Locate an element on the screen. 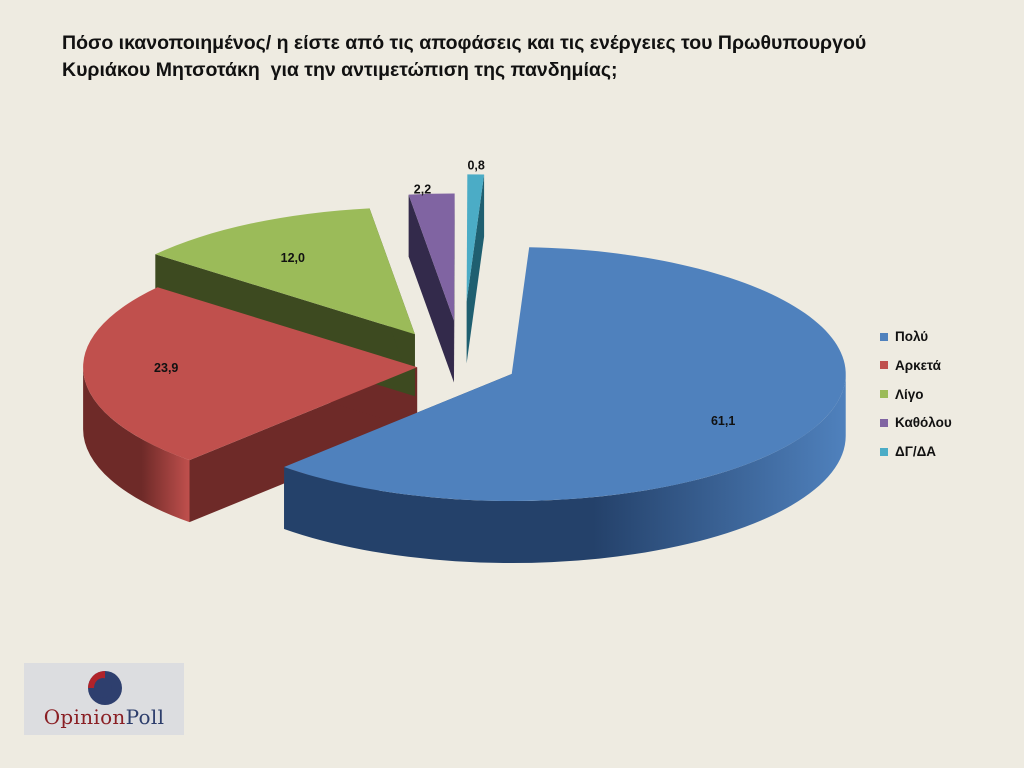 Image resolution: width=1024 pixels, height=768 pixels. logo-wordmark: OpinionPoll is located at coordinates (104, 717).